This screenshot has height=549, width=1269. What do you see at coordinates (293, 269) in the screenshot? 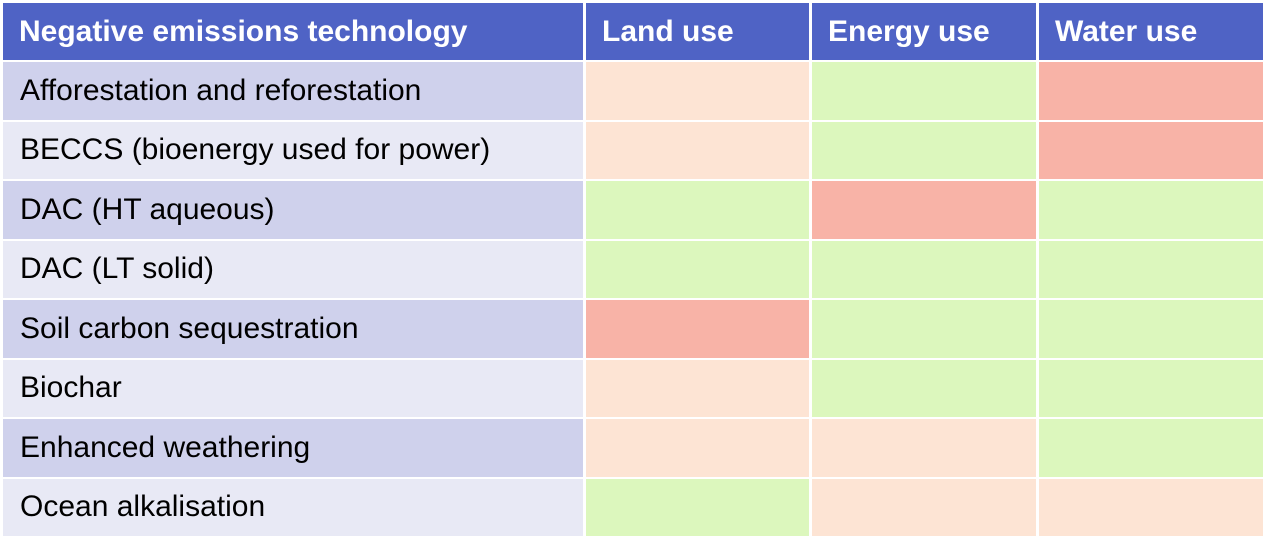
I see `row-label: DAC (LT solid)` at bounding box center [293, 269].